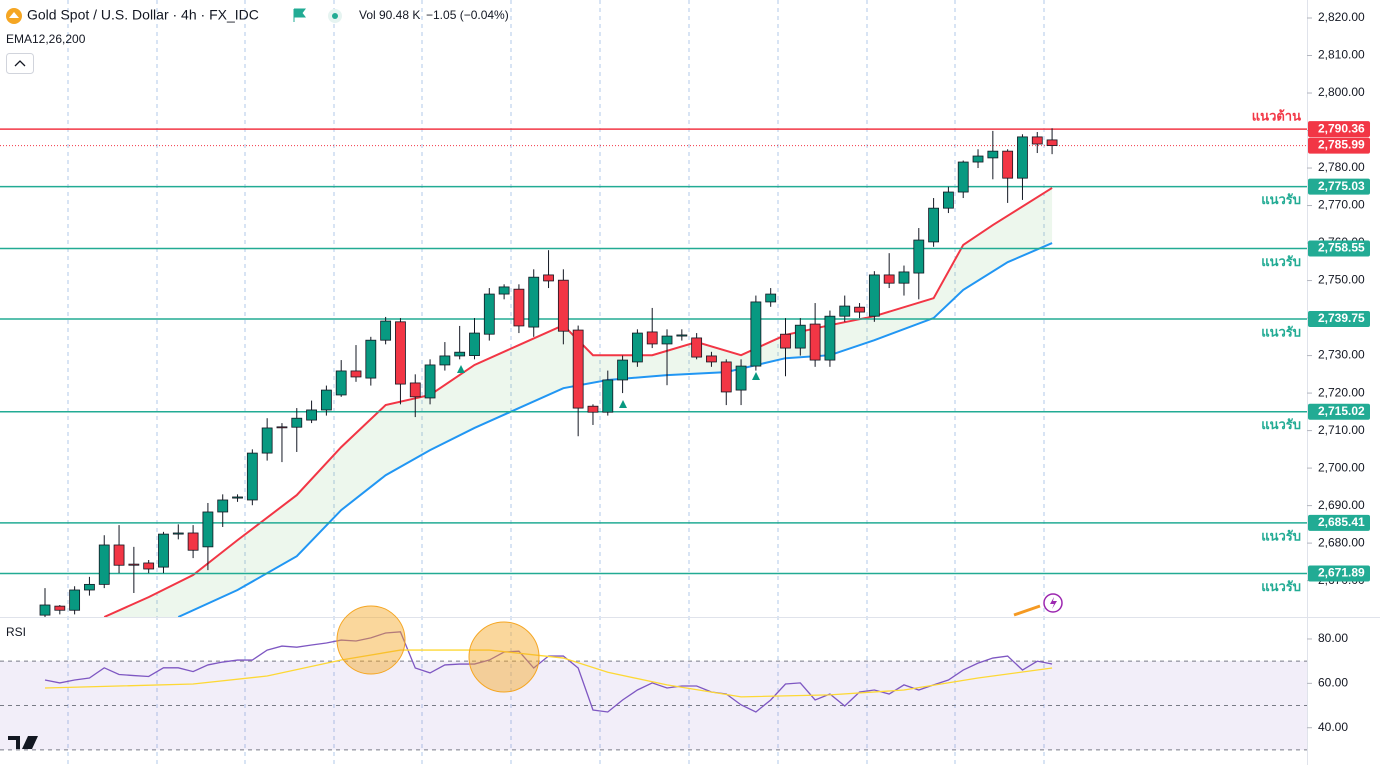  What do you see at coordinates (548, 673) in the screenshot?
I see `rsi-line` at bounding box center [548, 673].